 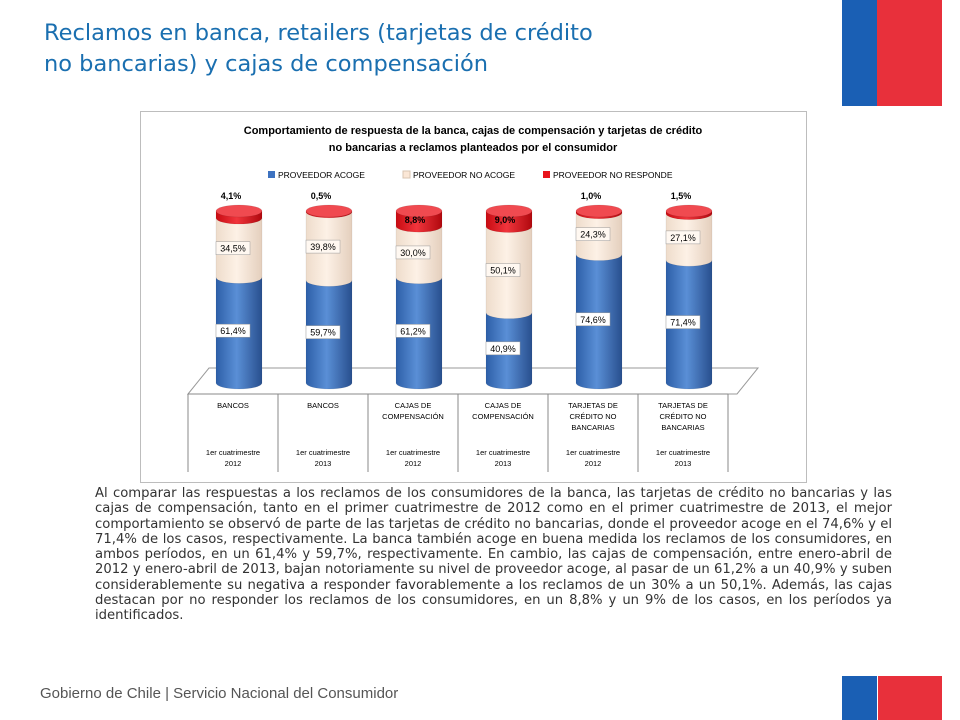 What do you see at coordinates (266, 64) in the screenshot?
I see `page-title-line-2: no bancarias) y cajas de compensación` at bounding box center [266, 64].